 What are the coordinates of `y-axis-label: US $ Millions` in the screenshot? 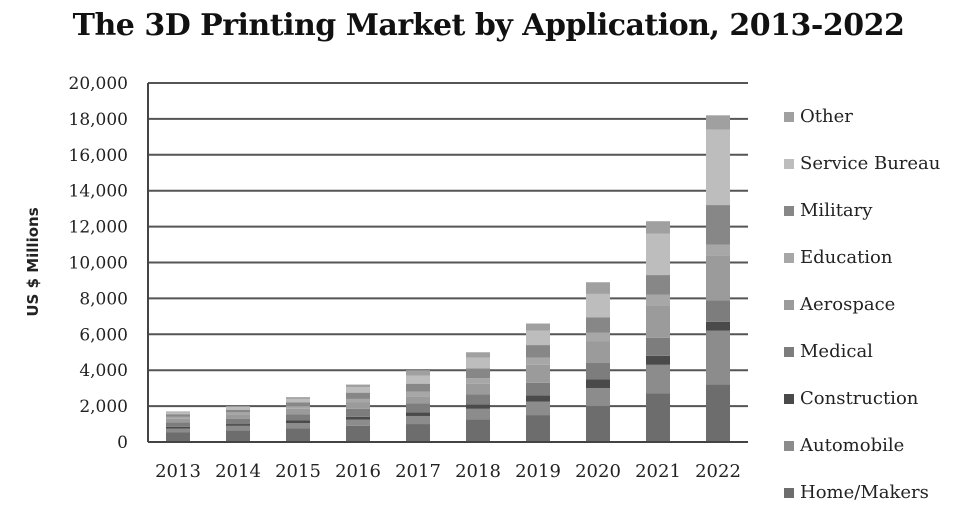 It's located at (33, 261).